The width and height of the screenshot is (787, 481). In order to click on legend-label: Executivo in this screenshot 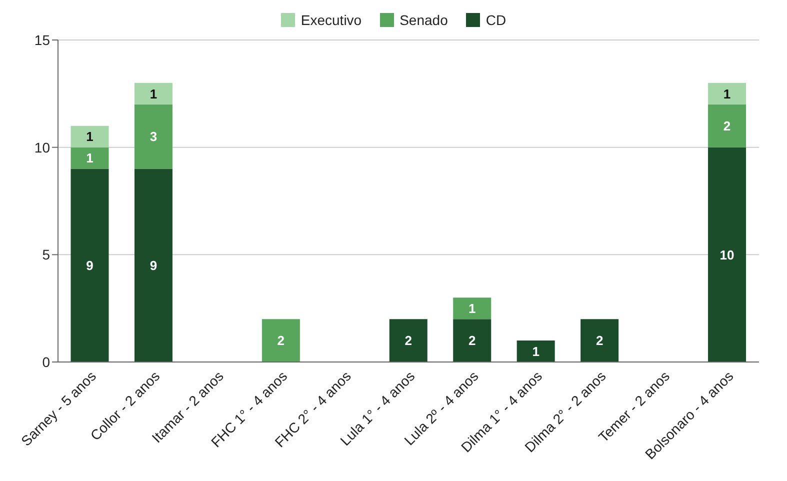, I will do `click(331, 20)`.